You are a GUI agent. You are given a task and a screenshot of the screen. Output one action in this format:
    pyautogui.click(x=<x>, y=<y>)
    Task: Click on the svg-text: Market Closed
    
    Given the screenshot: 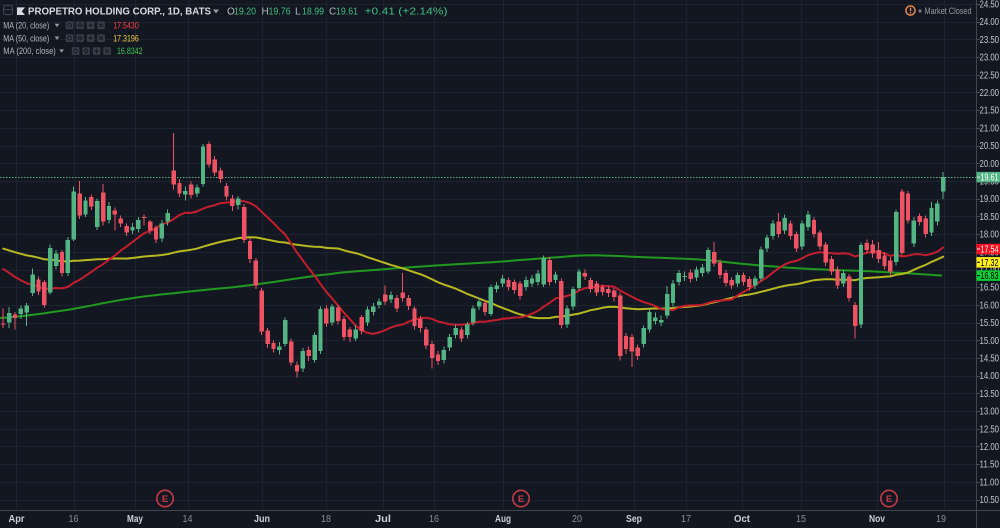 What is the action you would take?
    pyautogui.click(x=948, y=11)
    